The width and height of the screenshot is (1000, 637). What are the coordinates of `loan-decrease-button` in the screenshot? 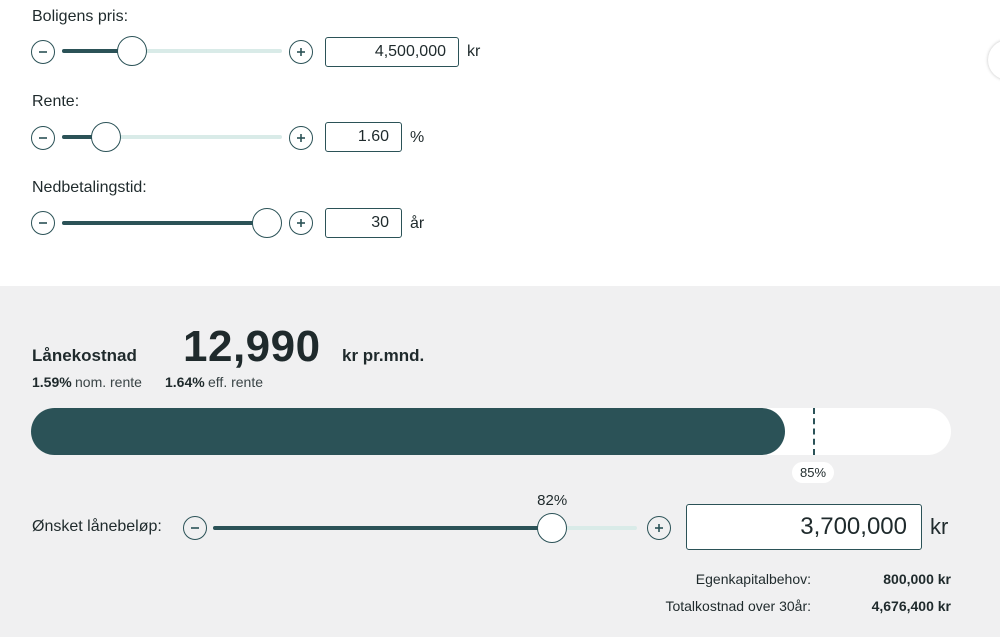 It's located at (195, 528).